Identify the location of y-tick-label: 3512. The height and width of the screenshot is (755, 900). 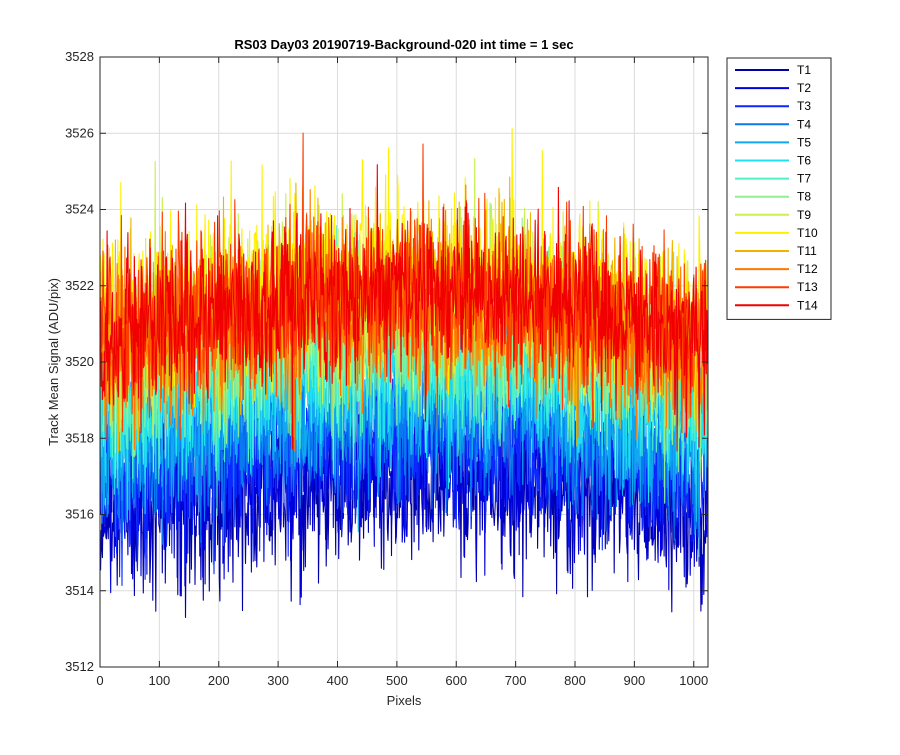
(79, 666).